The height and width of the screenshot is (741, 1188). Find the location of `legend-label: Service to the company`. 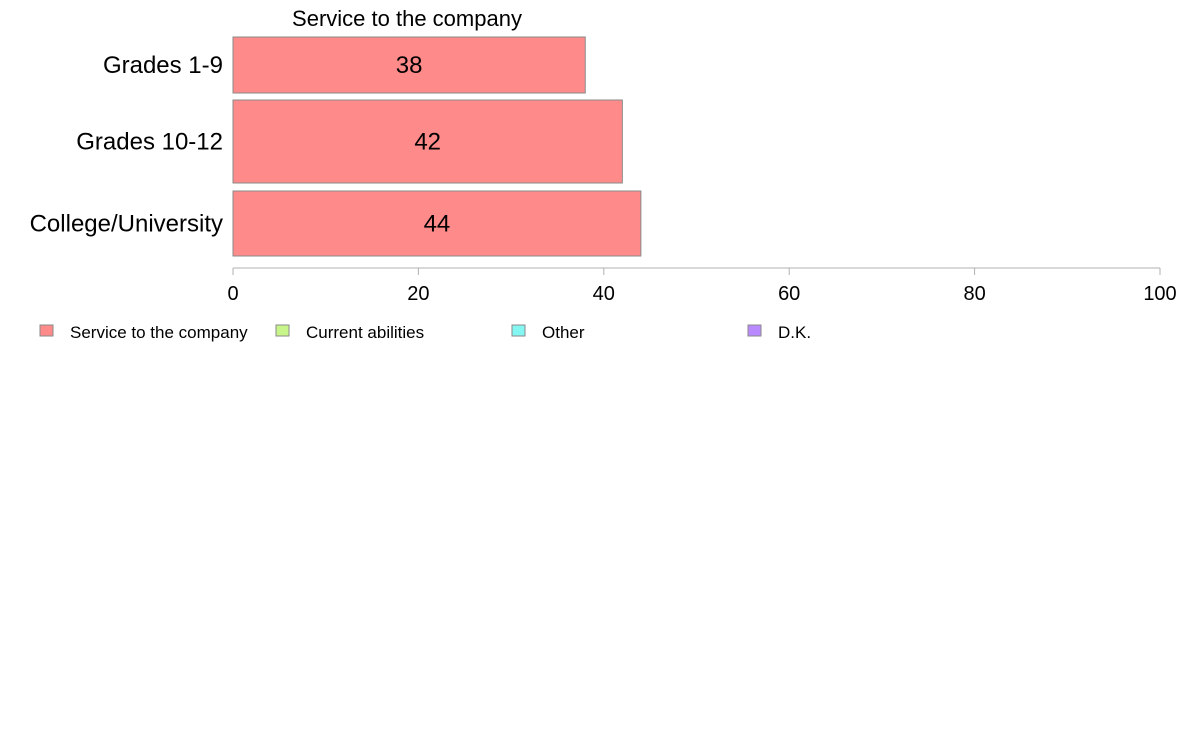

legend-label: Service to the company is located at coordinates (159, 332).